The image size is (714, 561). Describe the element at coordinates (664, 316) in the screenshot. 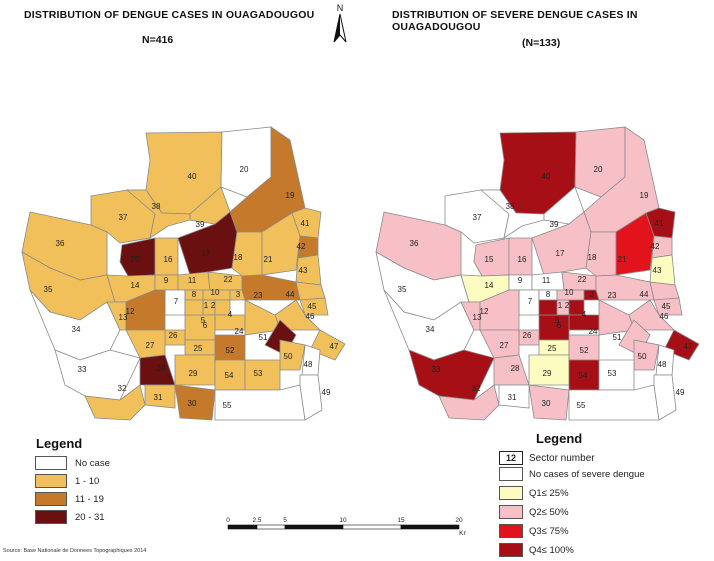

I see `sector-46-label: 46` at that location.